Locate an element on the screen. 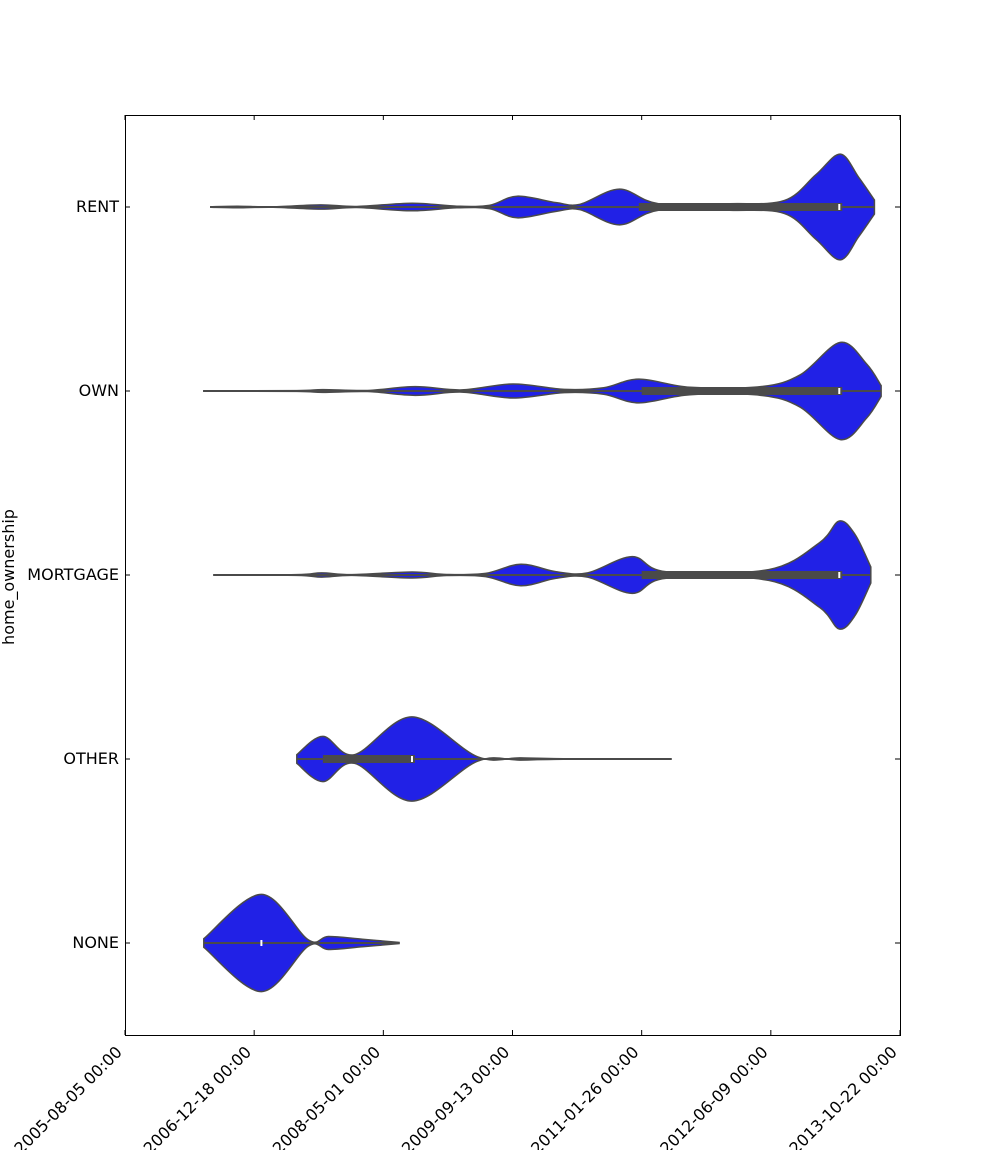 The width and height of the screenshot is (1000, 1150). x-tick-label-3: 2009-09-13 00:00 is located at coordinates (455, 1096).